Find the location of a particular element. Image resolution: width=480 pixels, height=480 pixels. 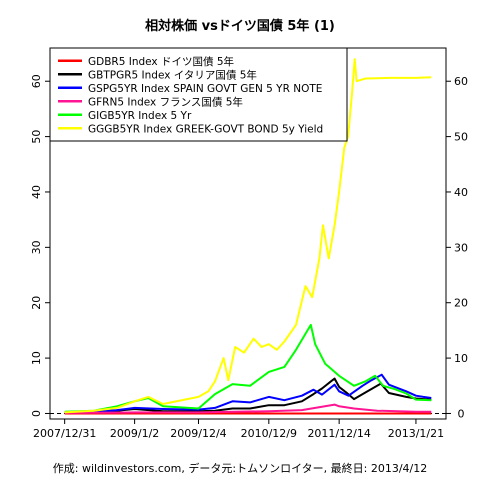

x-tick-label: 2009/12/4 is located at coordinates (198, 433).